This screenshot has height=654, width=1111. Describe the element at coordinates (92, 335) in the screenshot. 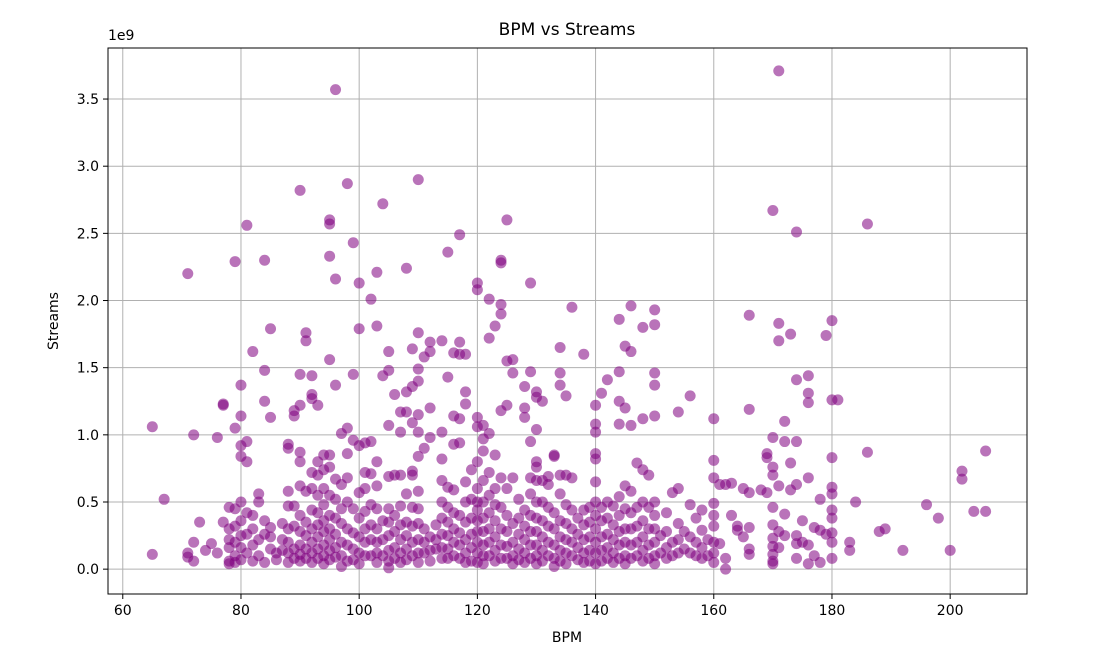

I see `y-axis: 0.0 0.5 1.0 1.5 2.0 2.5 3.0 3.5` at that location.